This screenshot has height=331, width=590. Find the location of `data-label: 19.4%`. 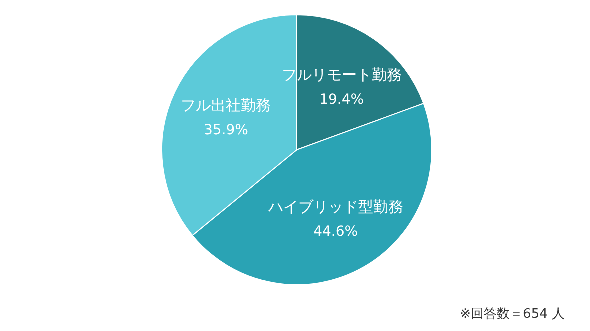

data-label: 19.4% is located at coordinates (342, 100).